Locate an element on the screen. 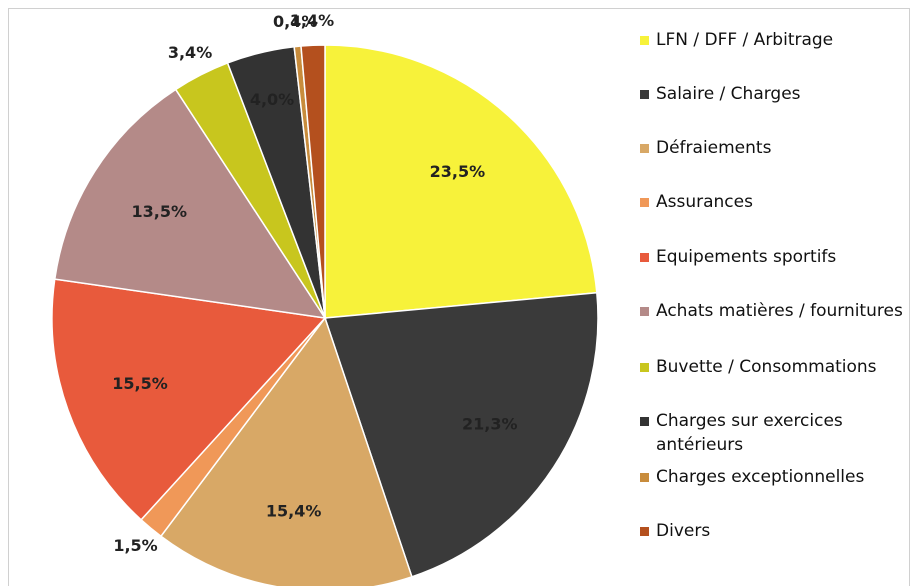  legend-item: Défraiements is located at coordinates (774, 148).